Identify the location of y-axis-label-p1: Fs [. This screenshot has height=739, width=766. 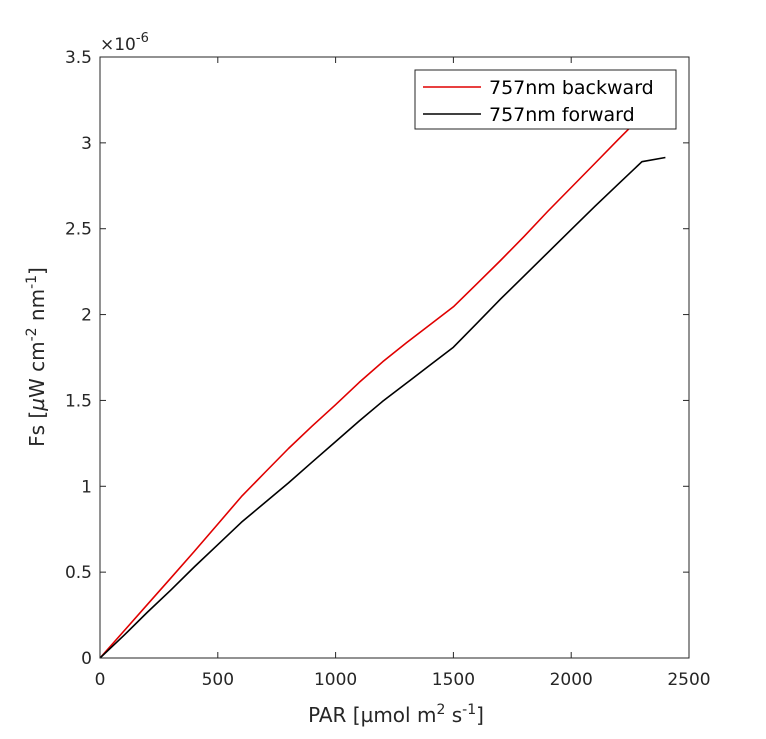
(37, 429).